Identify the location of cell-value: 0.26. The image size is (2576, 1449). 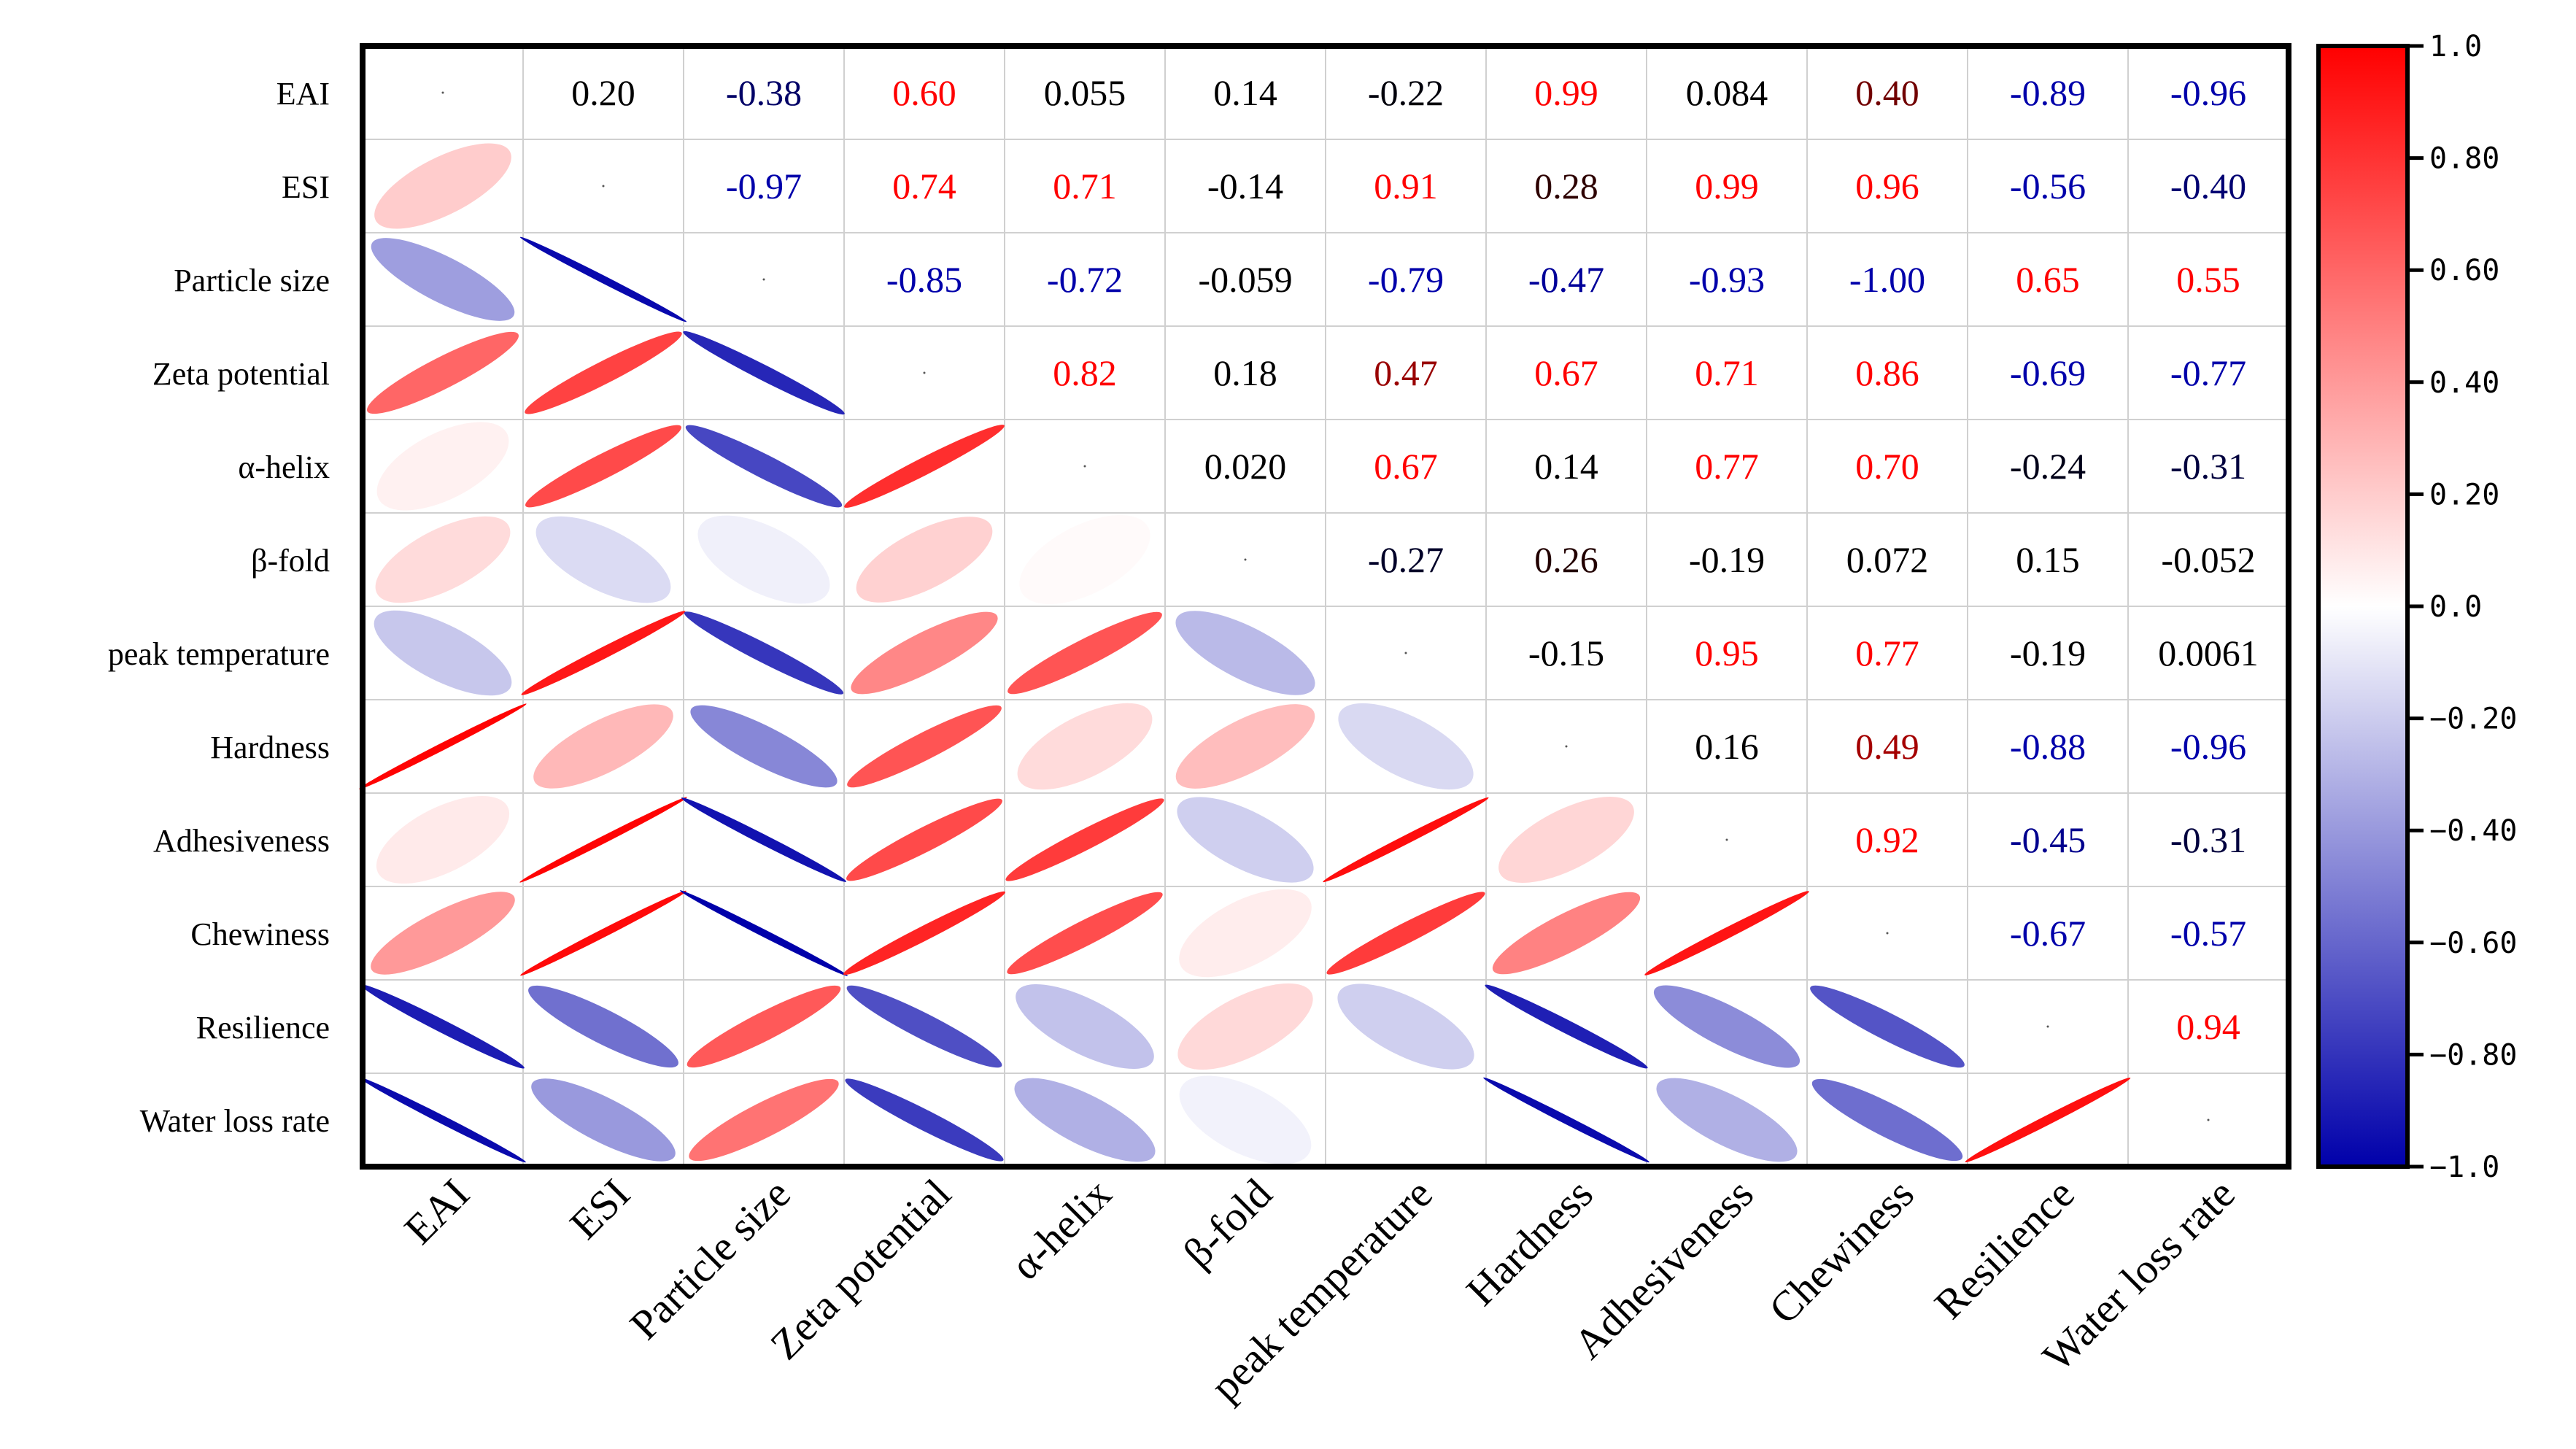
(1566, 559).